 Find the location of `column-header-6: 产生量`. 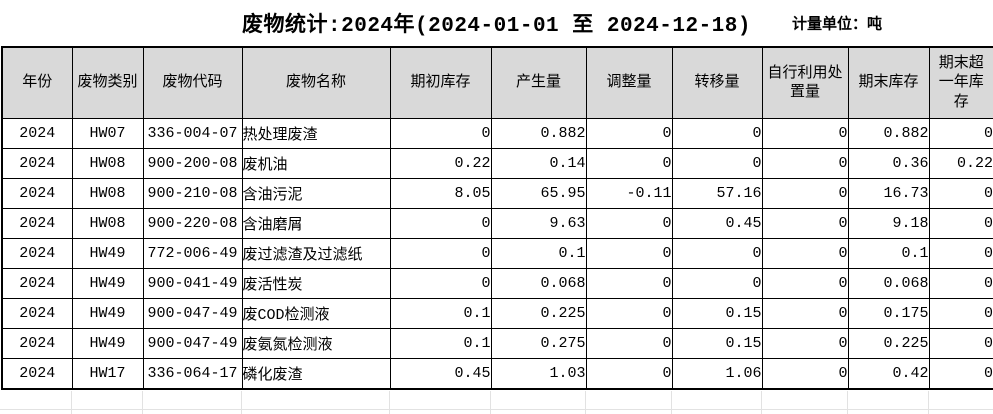

column-header-6: 产生量 is located at coordinates (538, 82).